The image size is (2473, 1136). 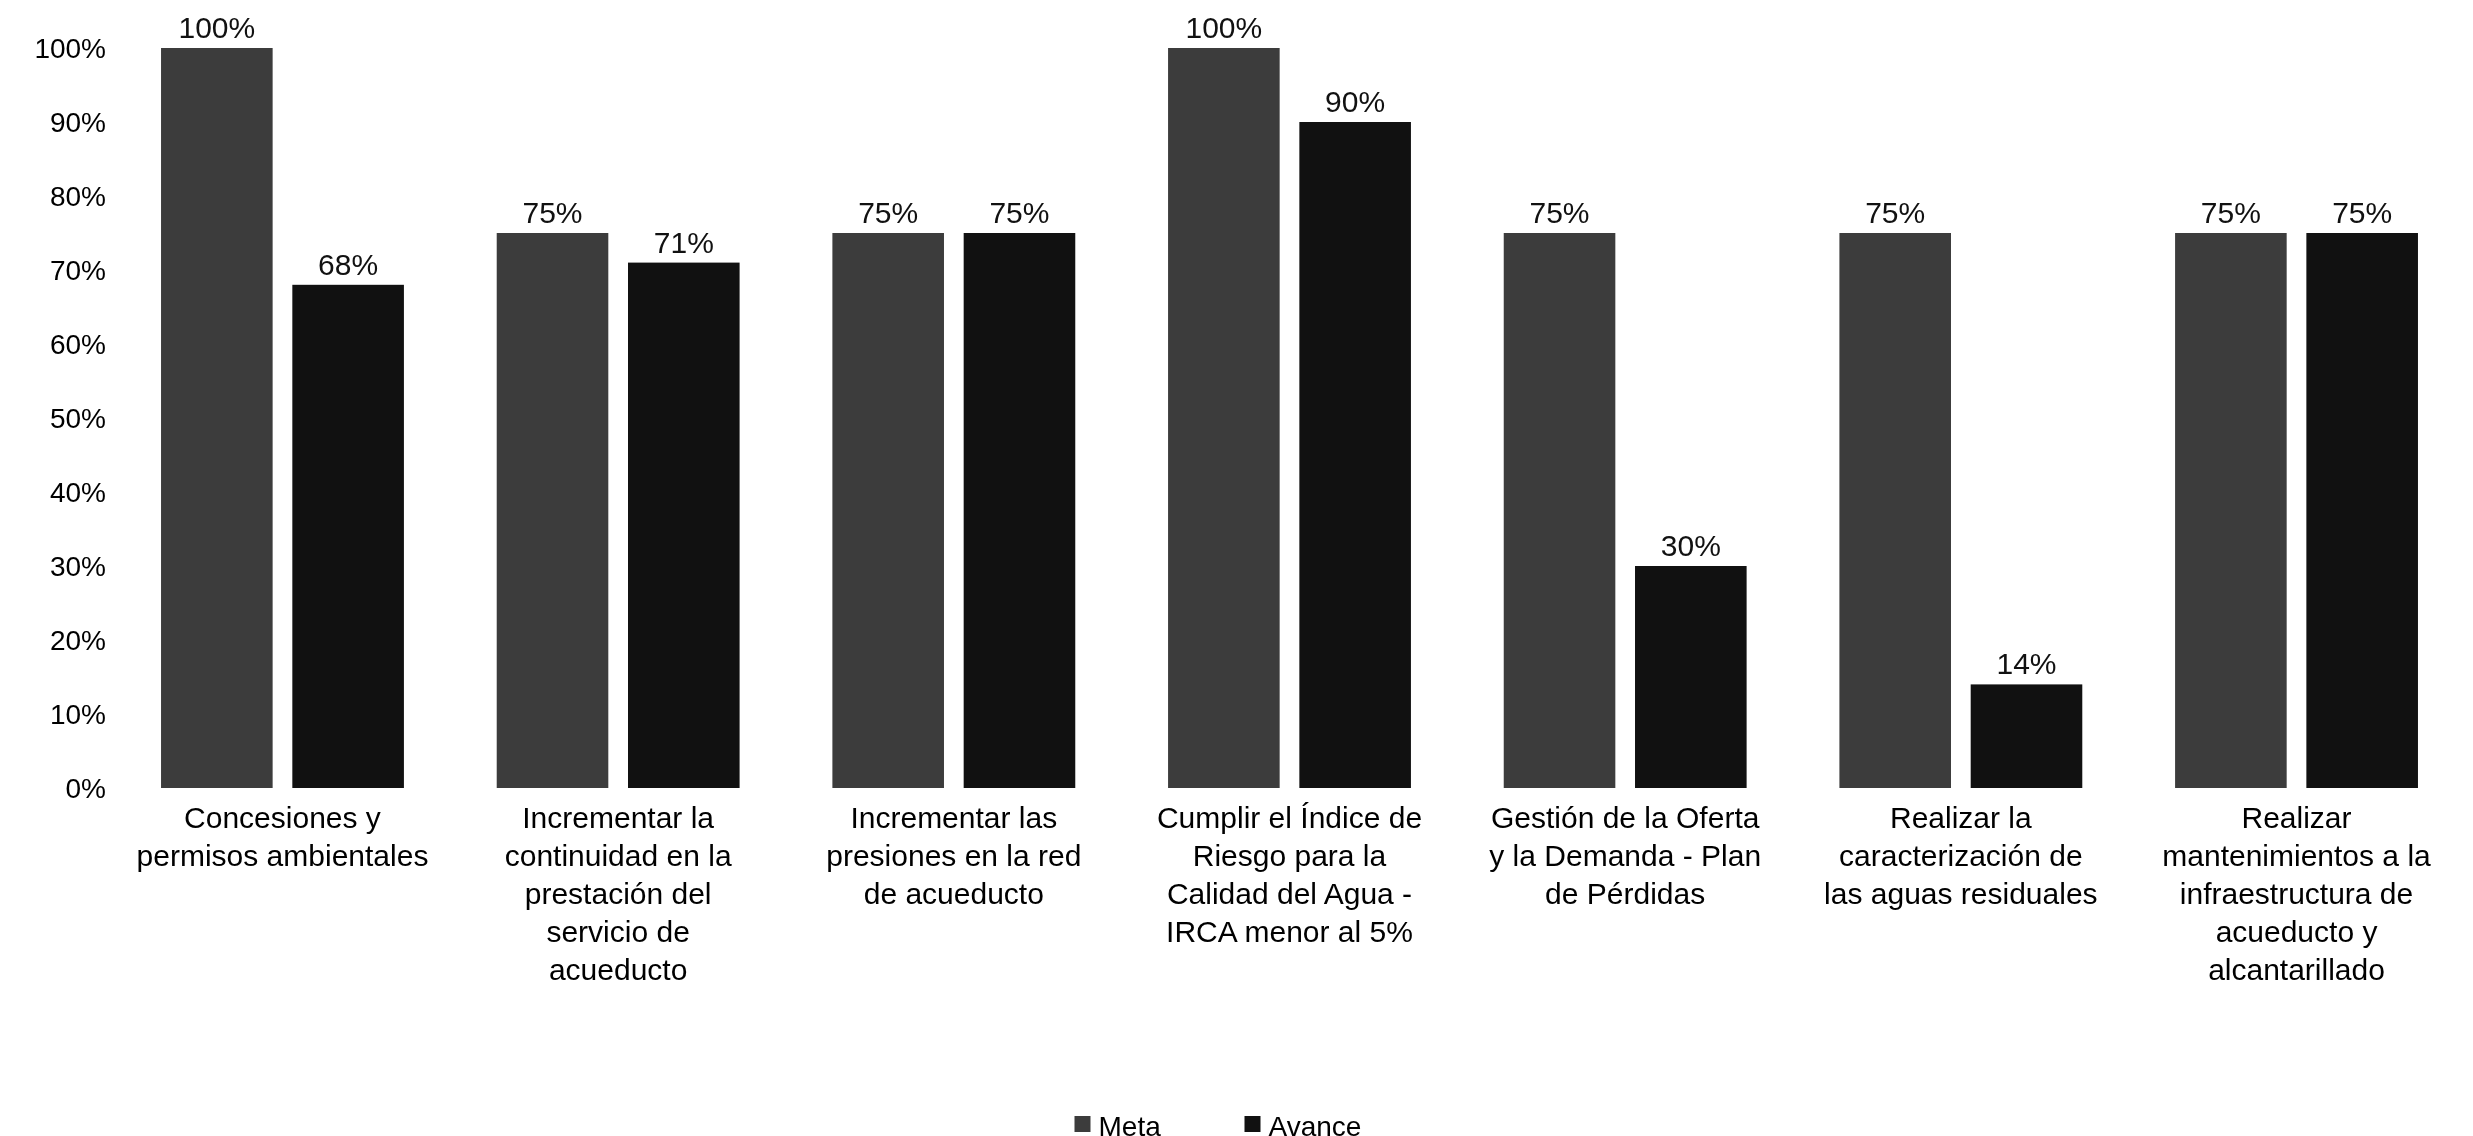 What do you see at coordinates (1355, 101) in the screenshot?
I see `data-label: 90%` at bounding box center [1355, 101].